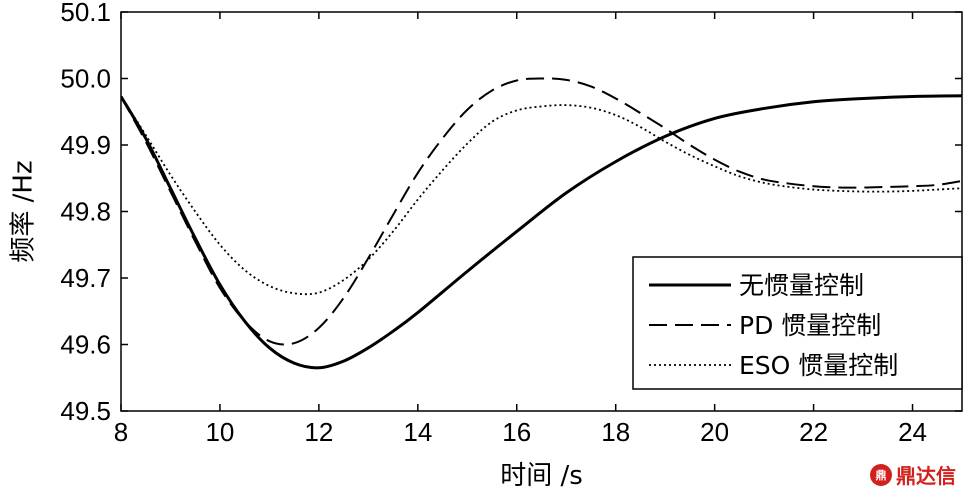 The image size is (964, 495). I want to click on legend-box, so click(797, 323).